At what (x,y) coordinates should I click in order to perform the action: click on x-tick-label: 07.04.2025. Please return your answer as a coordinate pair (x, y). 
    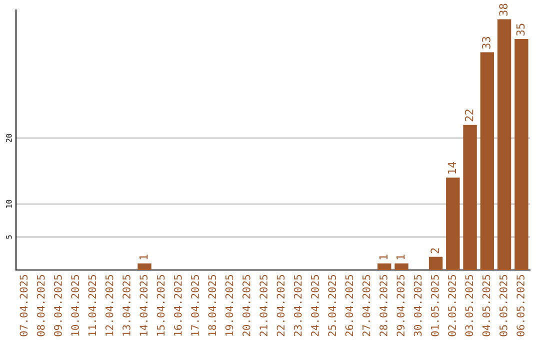
    Looking at the image, I should click on (24, 305).